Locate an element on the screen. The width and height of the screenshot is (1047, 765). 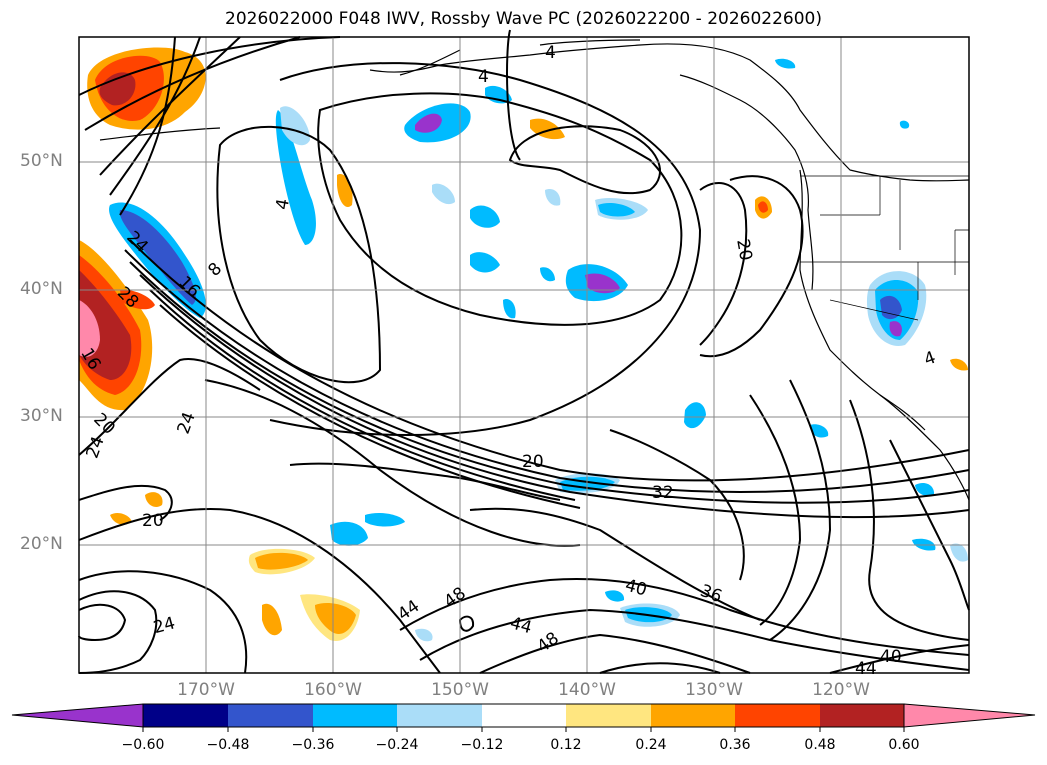
colorbar is located at coordinates (523, 717).